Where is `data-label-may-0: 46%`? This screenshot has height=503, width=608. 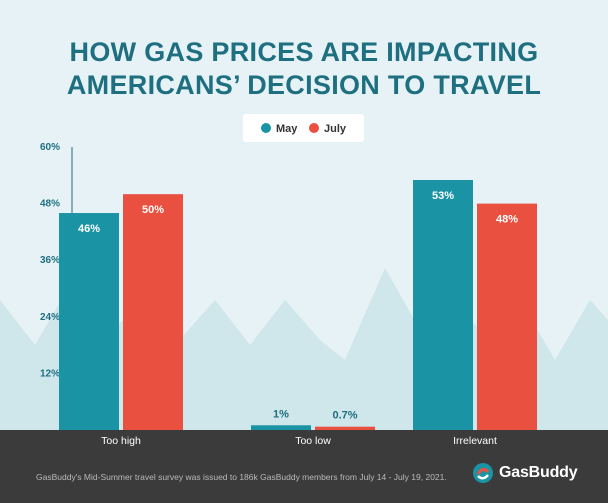
data-label-may-0: 46% is located at coordinates (89, 229).